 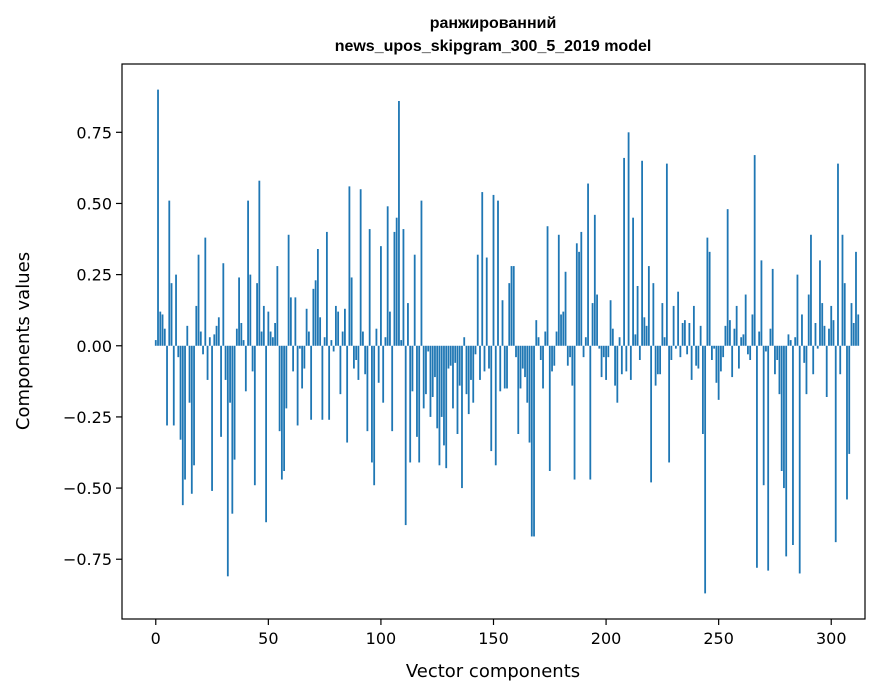 I want to click on y-axis-label: Components values, so click(x=23, y=341).